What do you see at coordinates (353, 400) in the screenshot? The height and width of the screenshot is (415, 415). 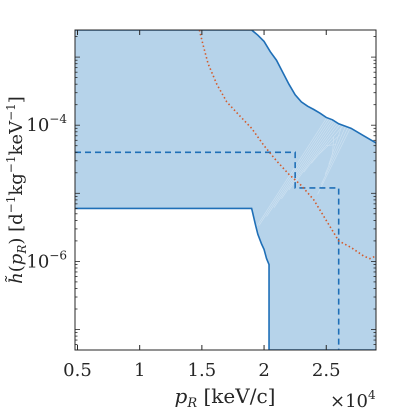 I see `x-multiplier-label: ×10⁴` at bounding box center [353, 400].